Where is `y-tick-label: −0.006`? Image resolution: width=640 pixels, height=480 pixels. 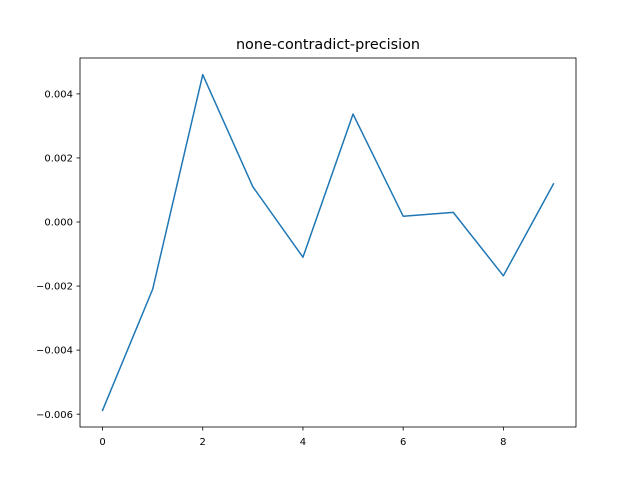
y-tick-label: −0.006 is located at coordinates (54, 415).